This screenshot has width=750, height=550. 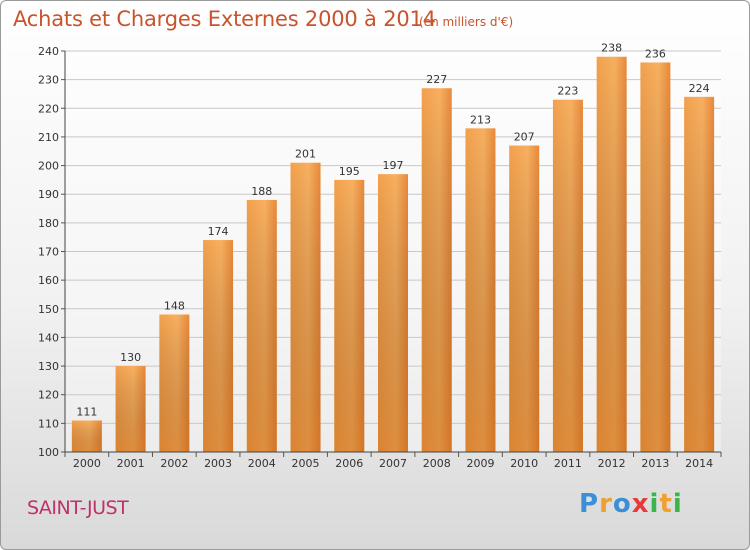 What do you see at coordinates (218, 463) in the screenshot?
I see `x-tick-label: 2003` at bounding box center [218, 463].